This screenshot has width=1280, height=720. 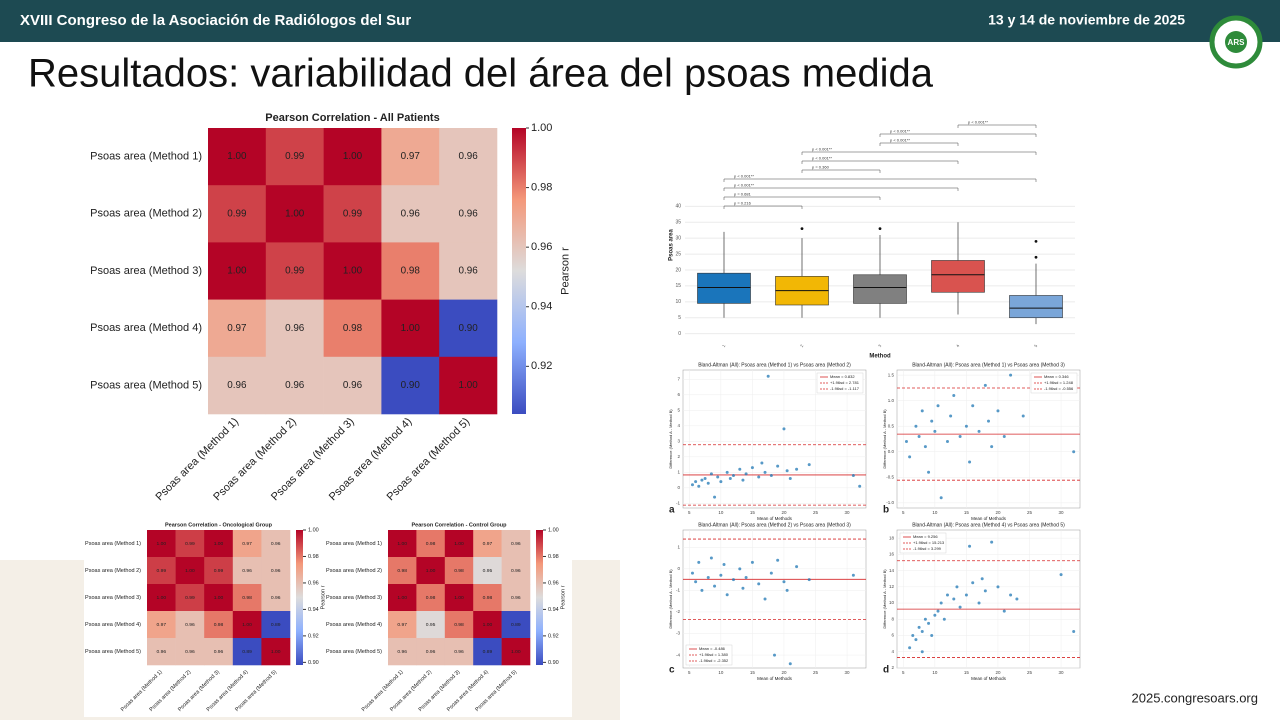 What do you see at coordinates (146, 271) in the screenshot?
I see `row-label: Psoas area (Method 3)` at bounding box center [146, 271].